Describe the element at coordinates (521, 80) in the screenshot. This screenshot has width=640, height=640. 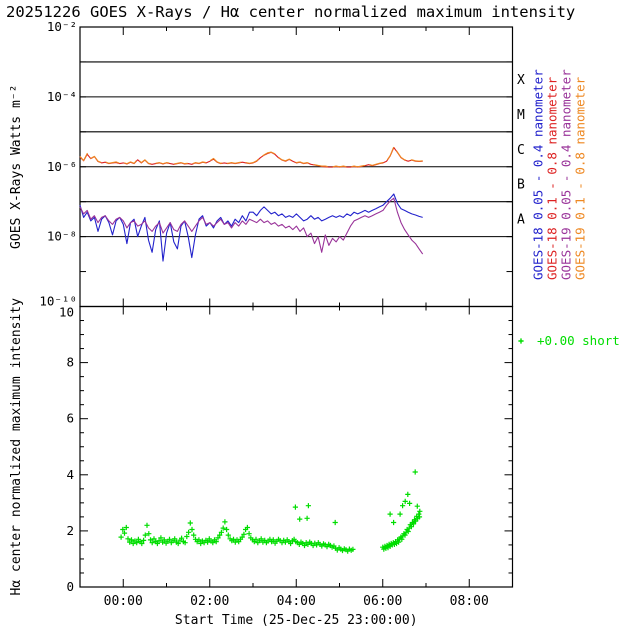
I see `flare-class-label: X` at that location.